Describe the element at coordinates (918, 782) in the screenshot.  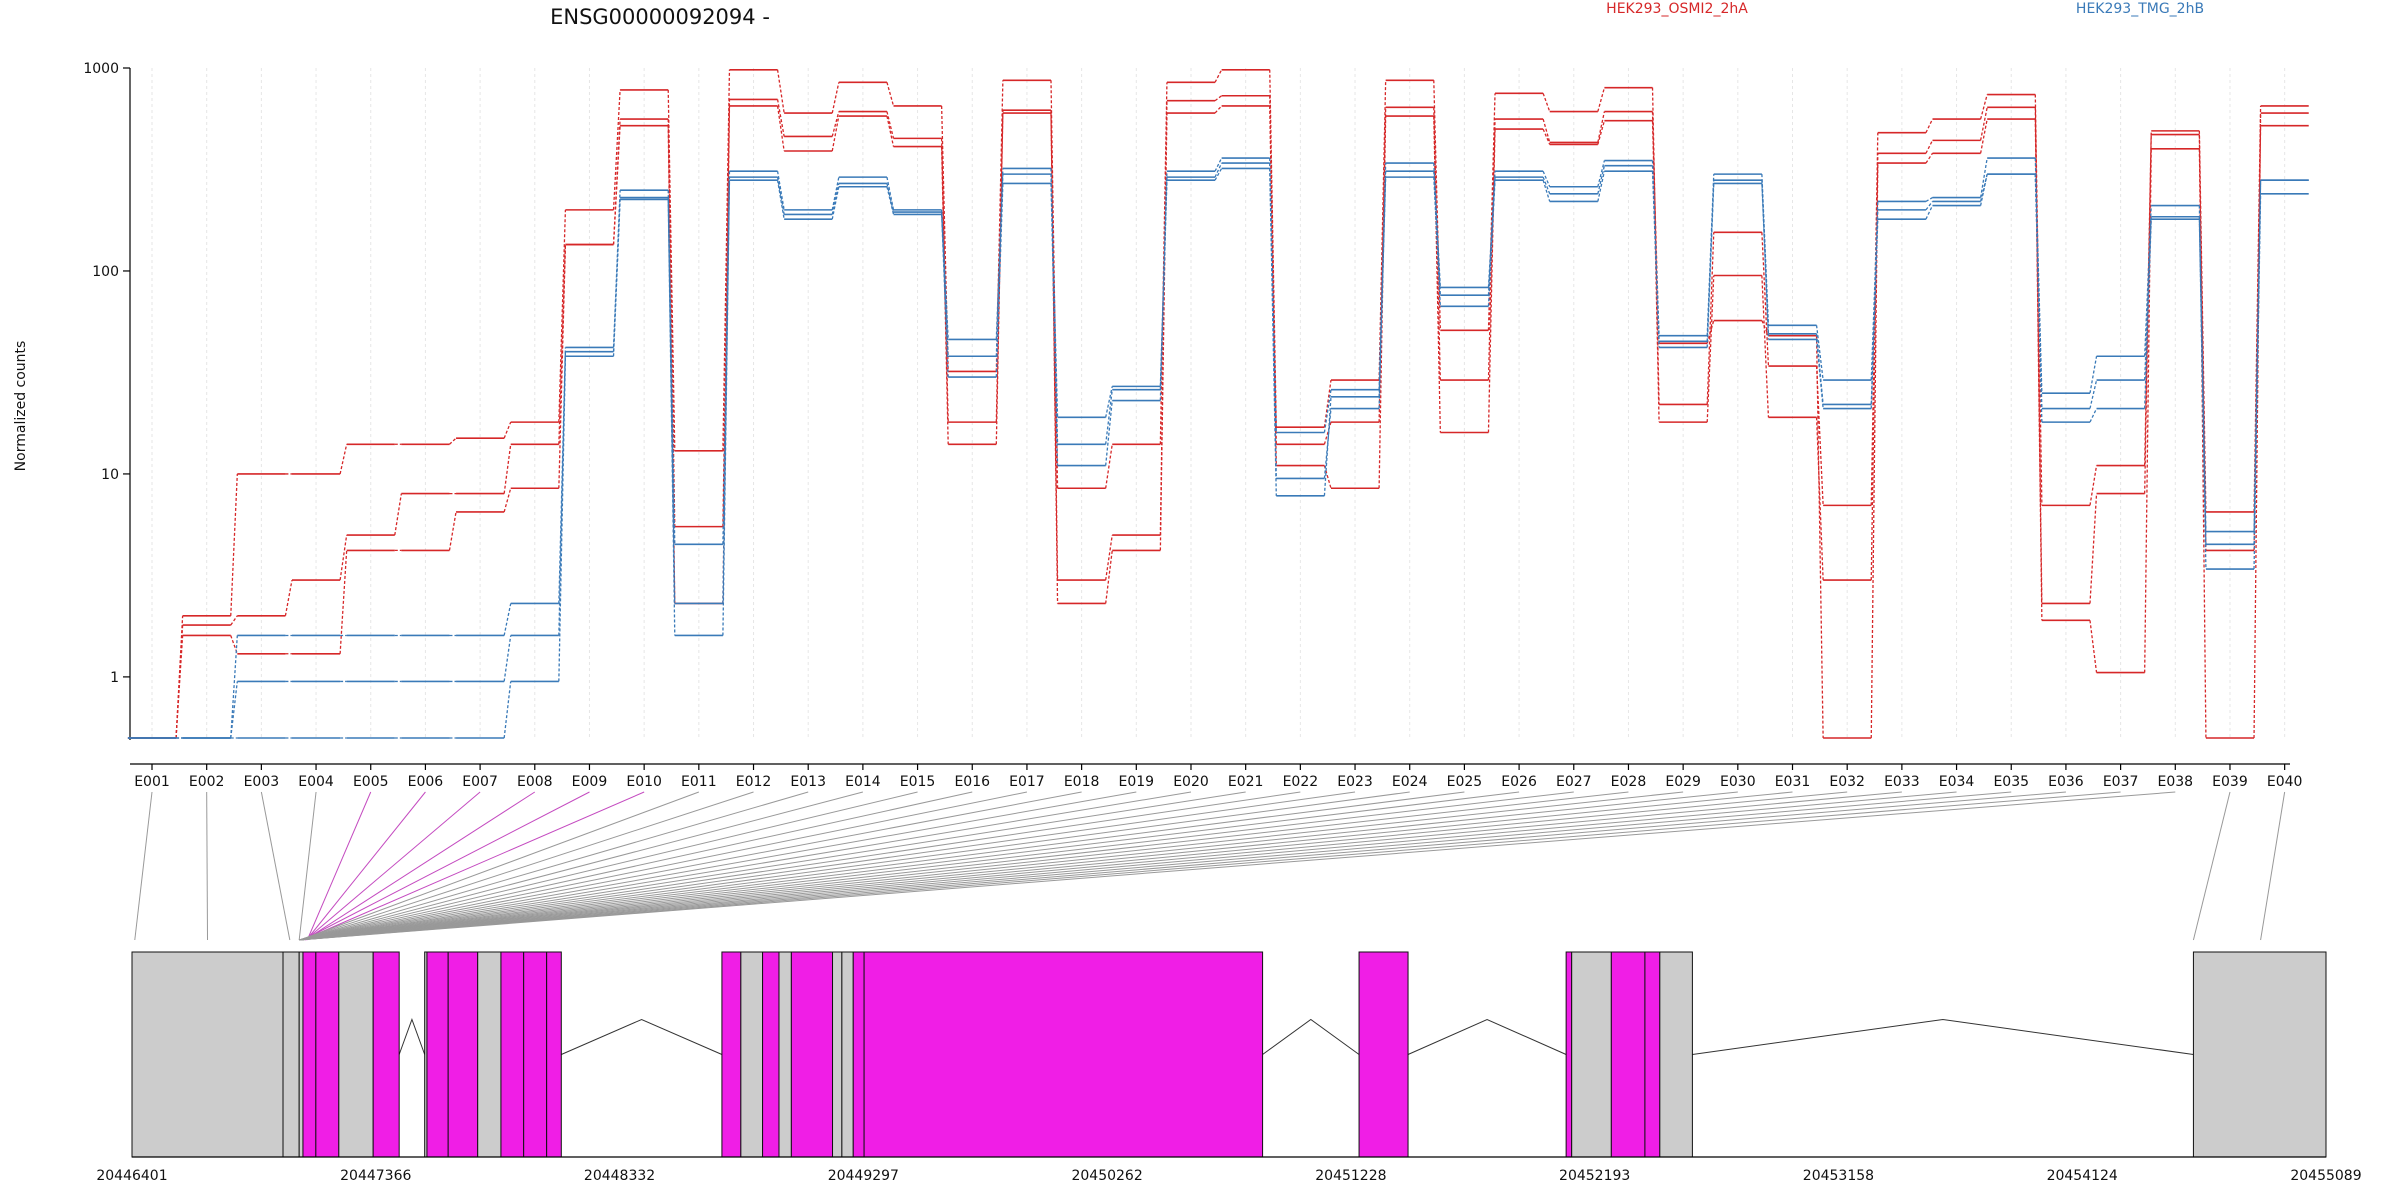
I see `x-tick-label: E015` at that location.